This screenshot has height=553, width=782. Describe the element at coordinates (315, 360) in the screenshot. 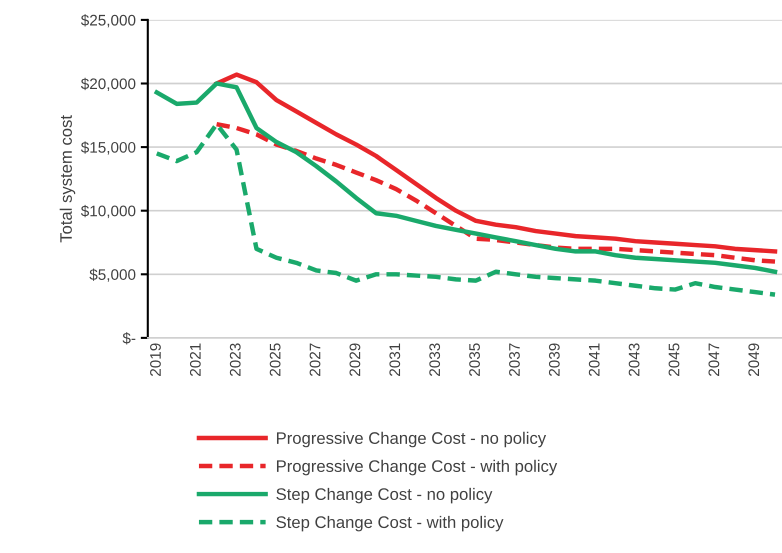

I see `x-tick-label: 2027` at that location.